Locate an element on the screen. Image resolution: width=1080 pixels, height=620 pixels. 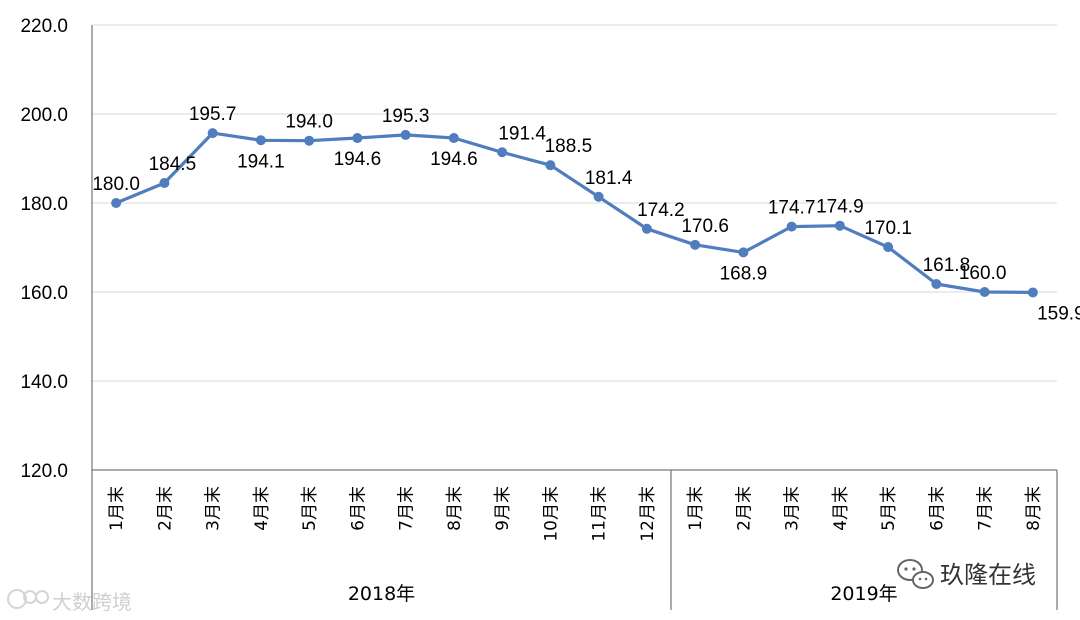
watermark-left: 大数跨境 is located at coordinates (69, 601).